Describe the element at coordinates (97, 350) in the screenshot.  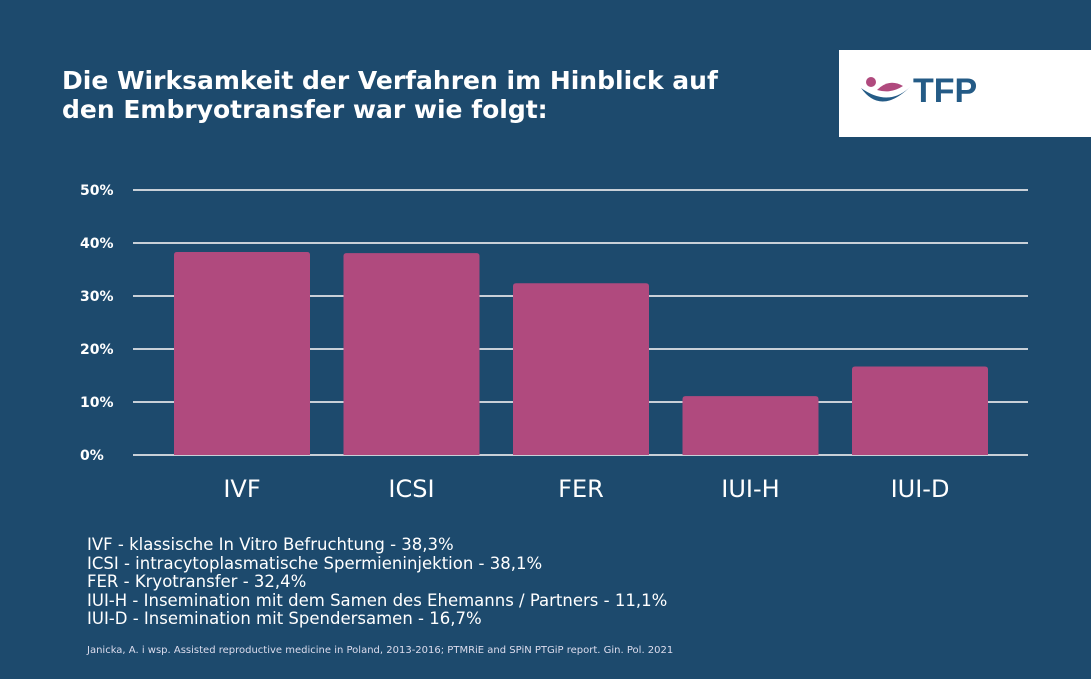
I see `y-tick-label: 20%` at that location.